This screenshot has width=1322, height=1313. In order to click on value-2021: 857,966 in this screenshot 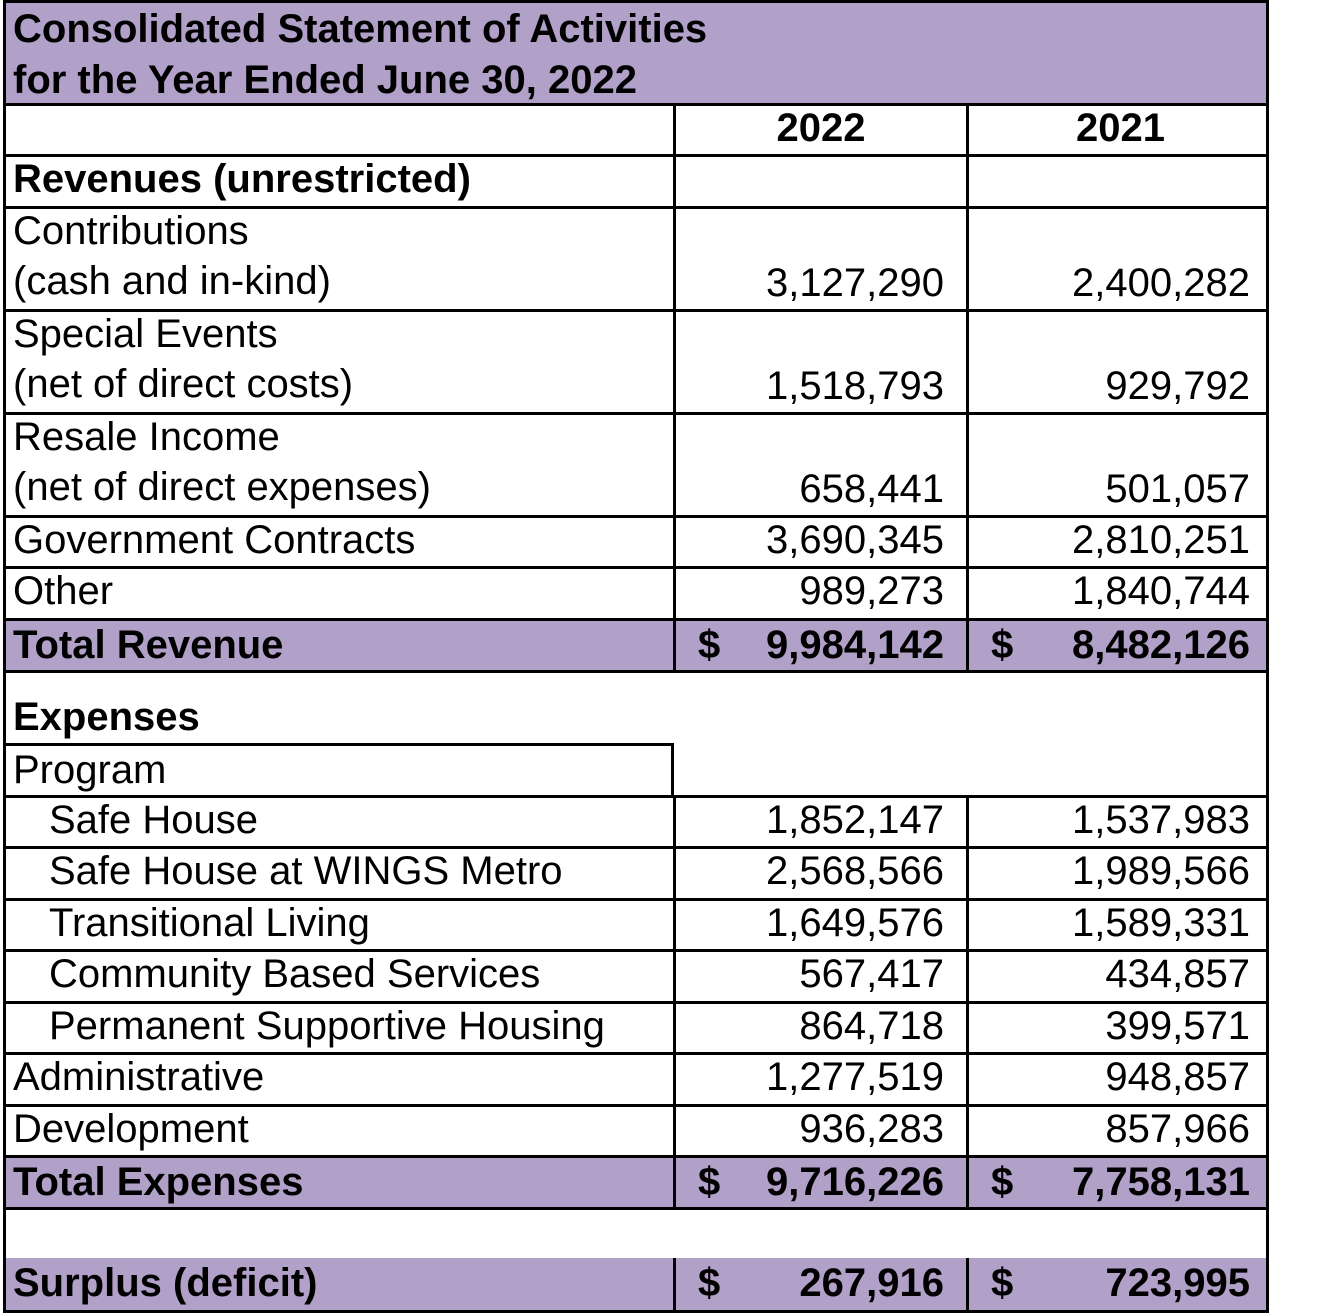, I will do `click(1177, 1129)`.